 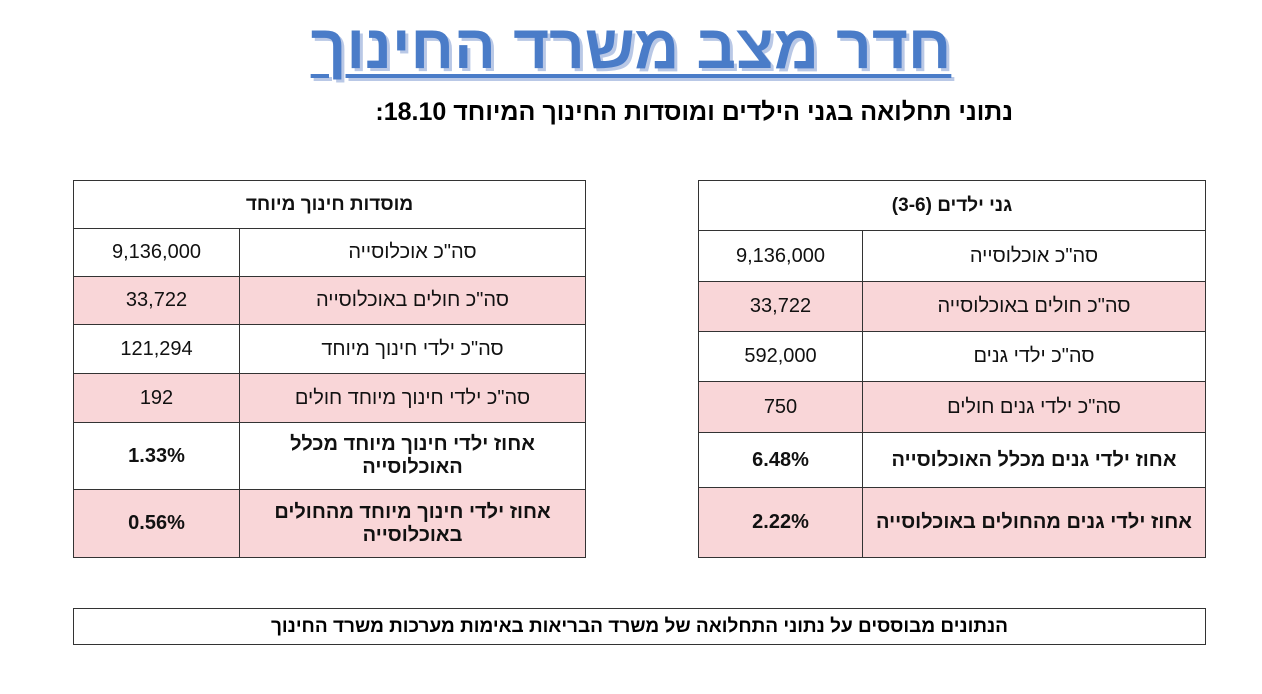 What do you see at coordinates (780, 356) in the screenshot?
I see `row-value: 592,000` at bounding box center [780, 356].